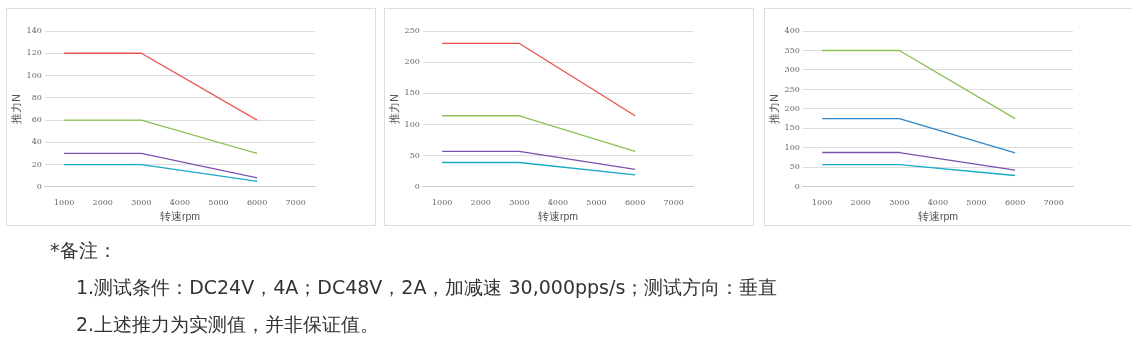 This screenshot has height=339, width=1132. Describe the element at coordinates (36, 120) in the screenshot. I see `y-tick-label: 60` at that location.